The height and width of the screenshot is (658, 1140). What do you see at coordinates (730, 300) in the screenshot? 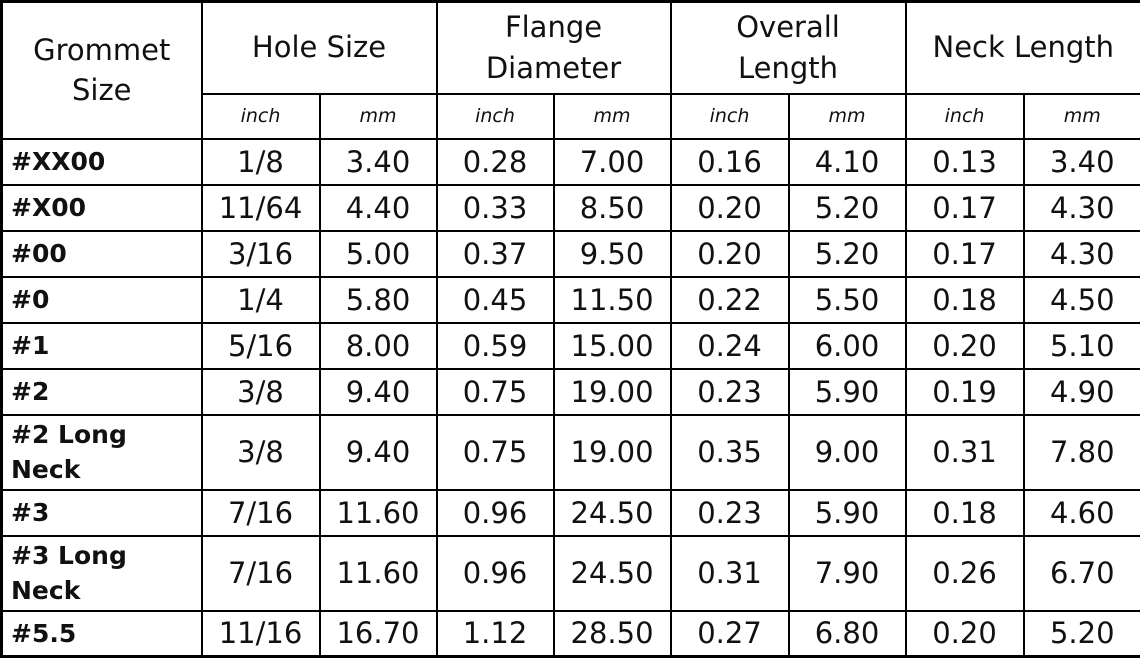
I see `cell: 0.22` at bounding box center [730, 300].